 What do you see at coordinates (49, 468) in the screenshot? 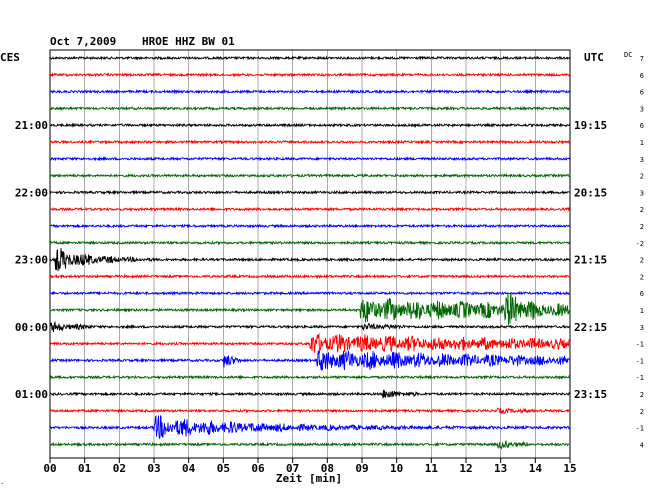
I see `x-tick-label: 00` at bounding box center [49, 468].